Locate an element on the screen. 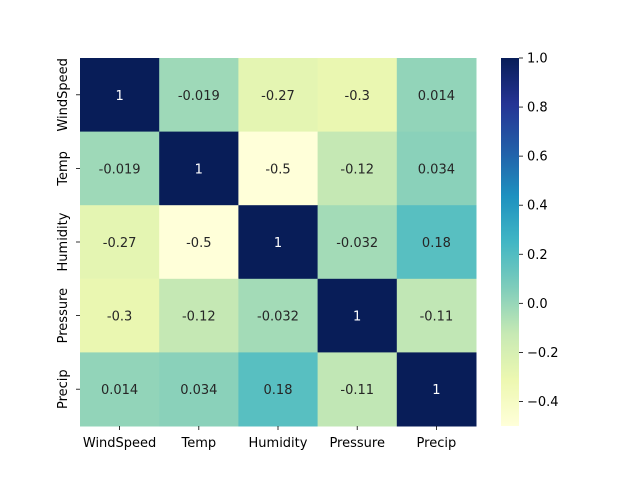 The image size is (640, 484). cell-label-4-0: 0.014 is located at coordinates (119, 390).